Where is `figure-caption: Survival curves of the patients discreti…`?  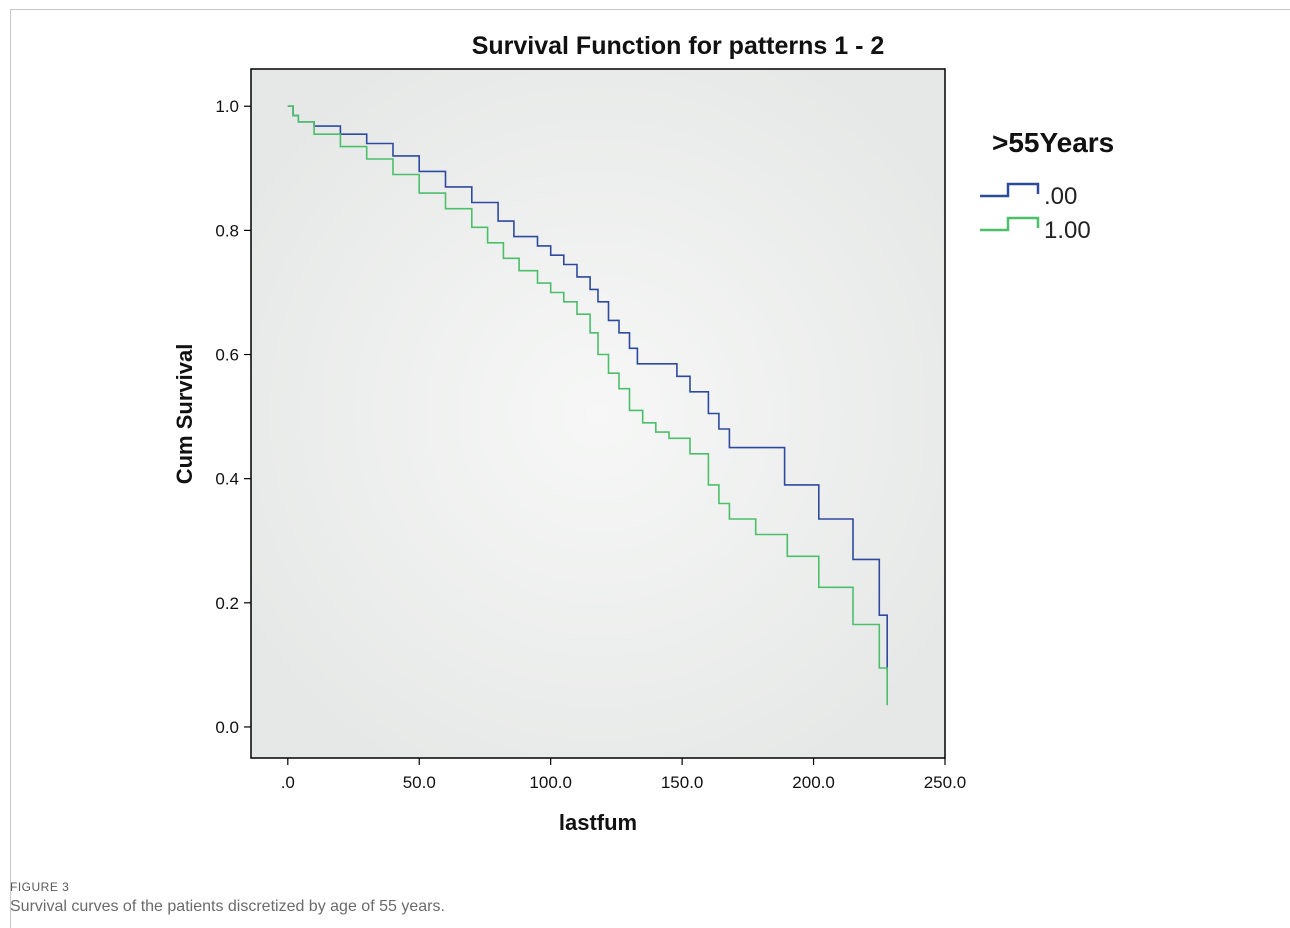
figure-caption: Survival curves of the patients discreti… is located at coordinates (227, 907).